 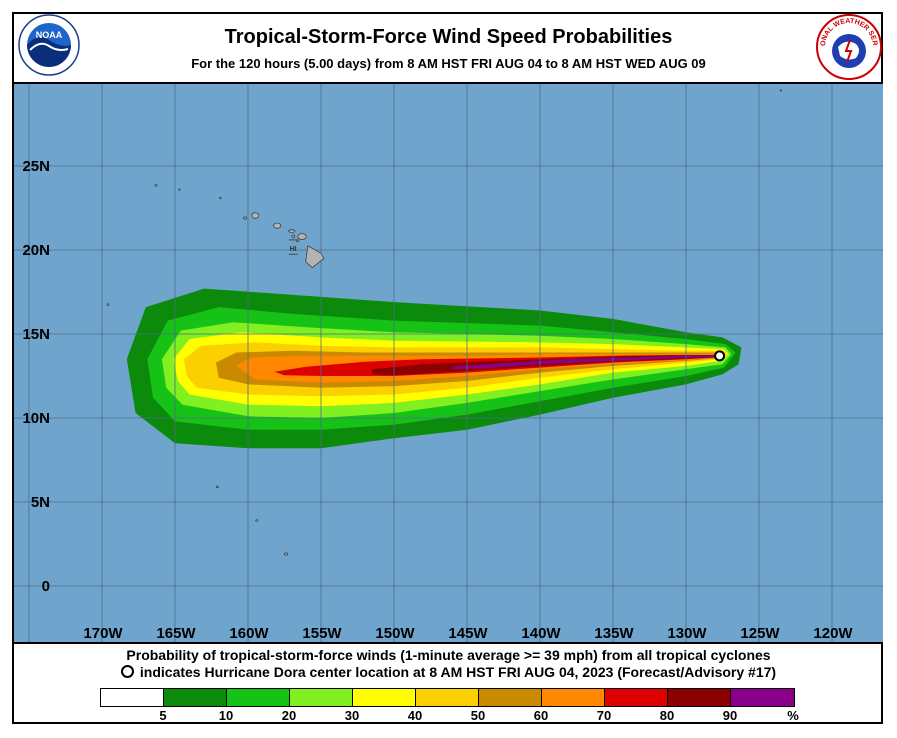 I want to click on probability-bands, so click(x=434, y=368).